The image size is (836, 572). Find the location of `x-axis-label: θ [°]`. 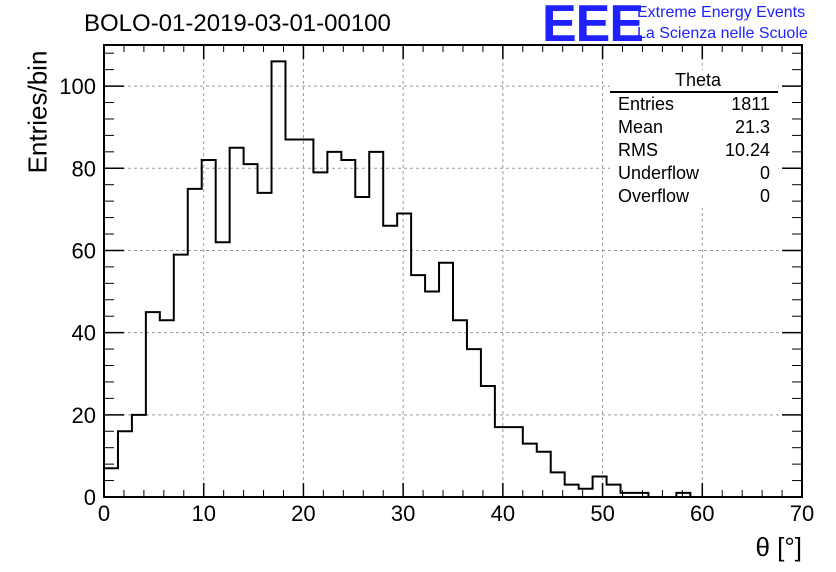

x-axis-label: θ [°] is located at coordinates (778, 547).